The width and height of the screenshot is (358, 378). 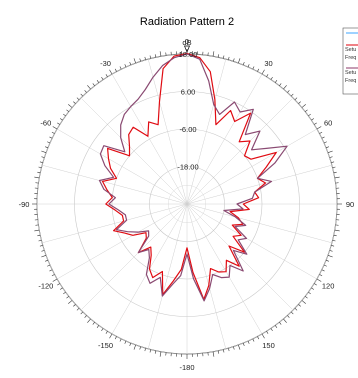 What do you see at coordinates (45, 123) in the screenshot?
I see `angle-label-10: -60` at bounding box center [45, 123].